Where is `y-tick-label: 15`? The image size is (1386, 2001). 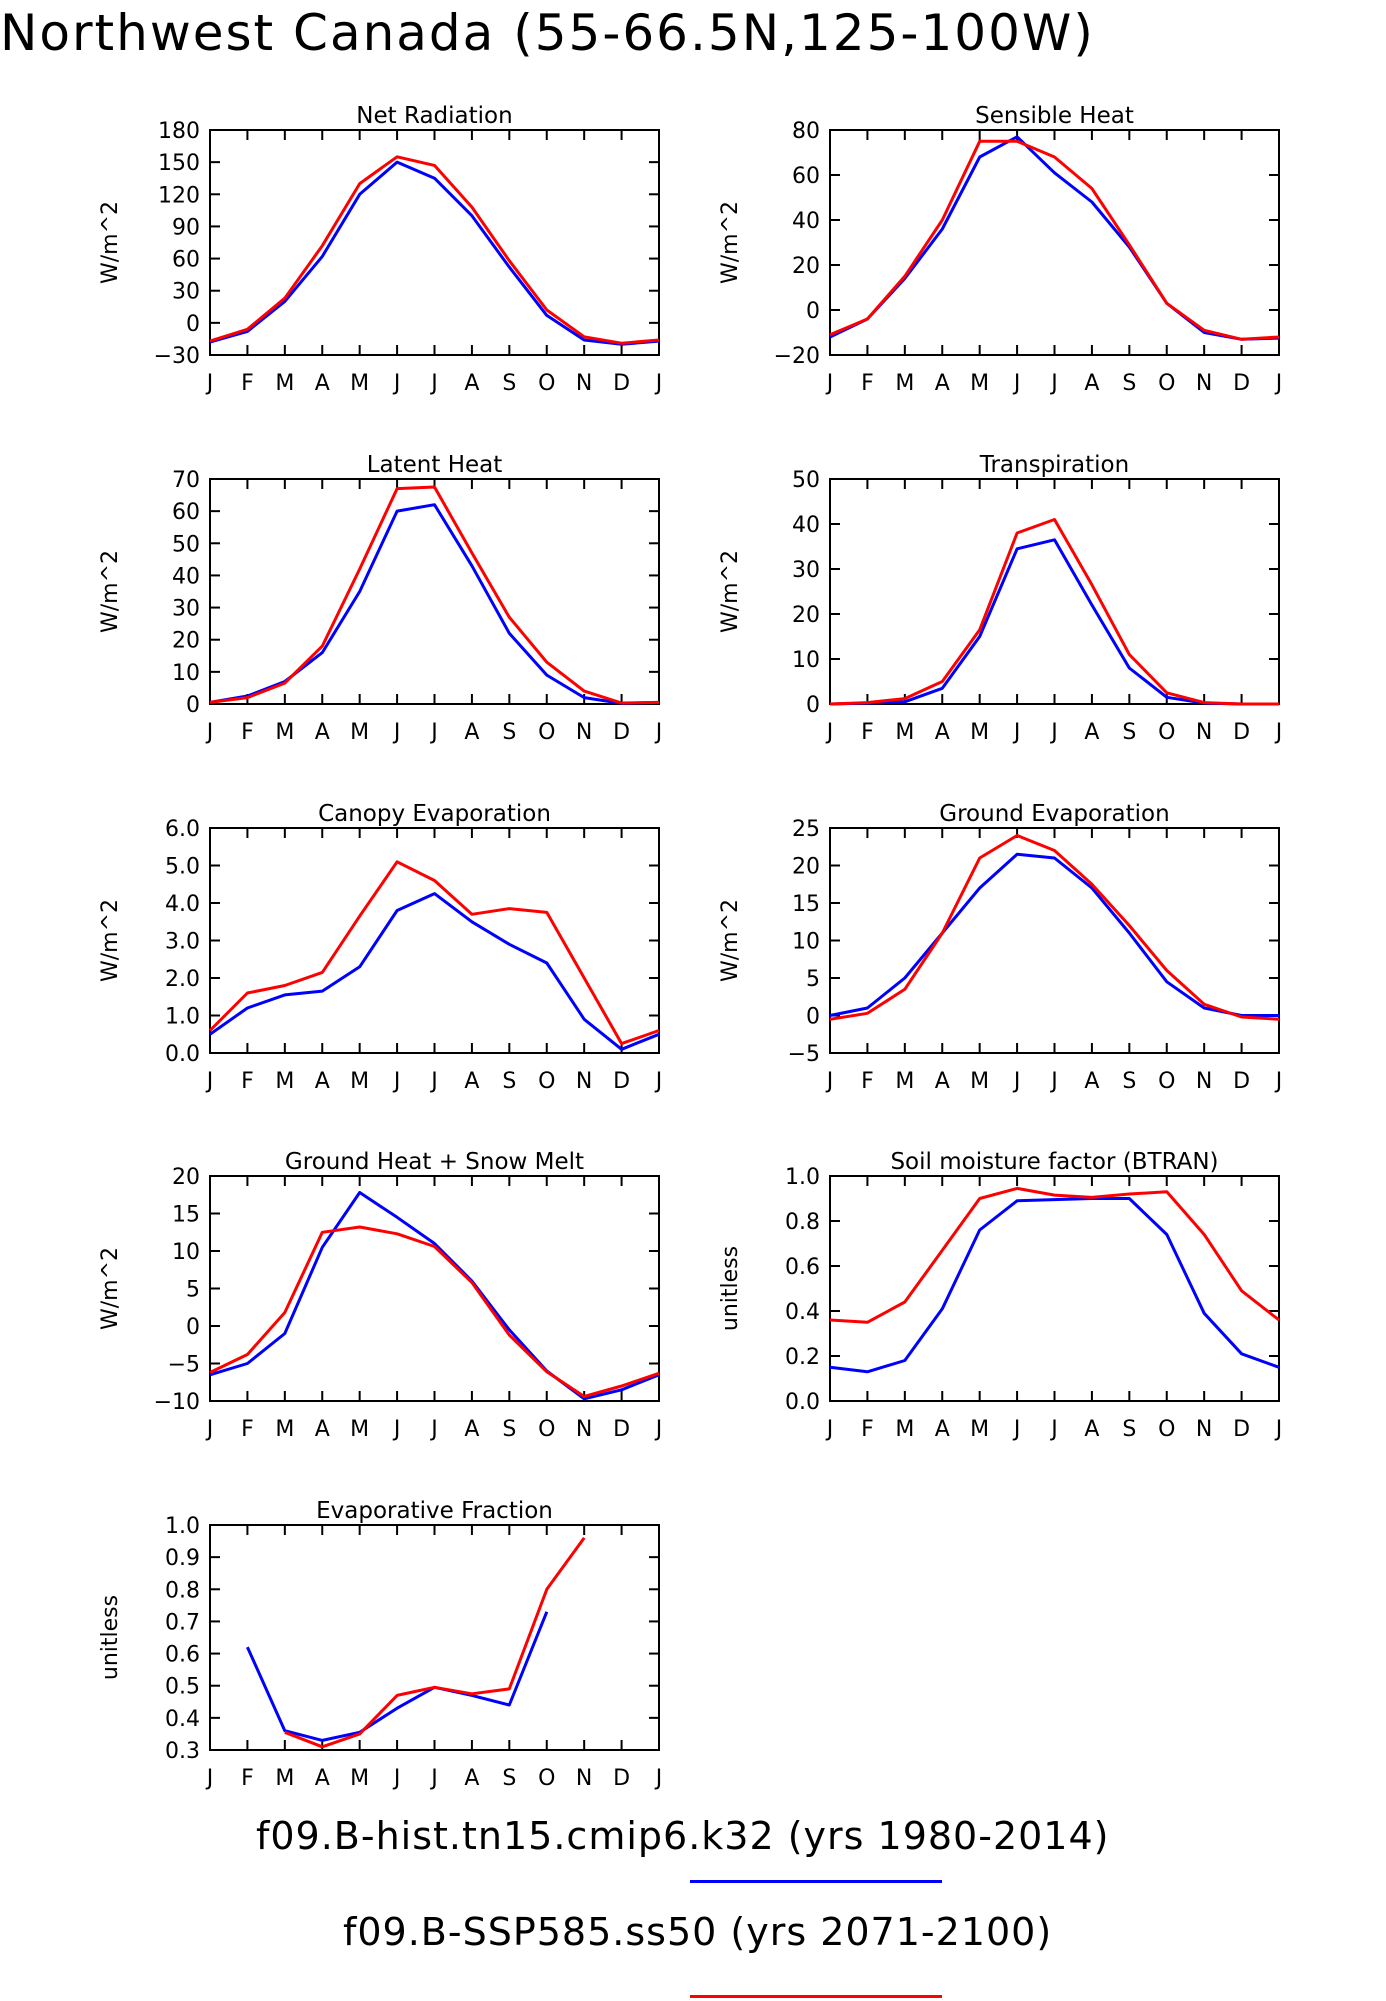
y-tick-label: 15 is located at coordinates (806, 904).